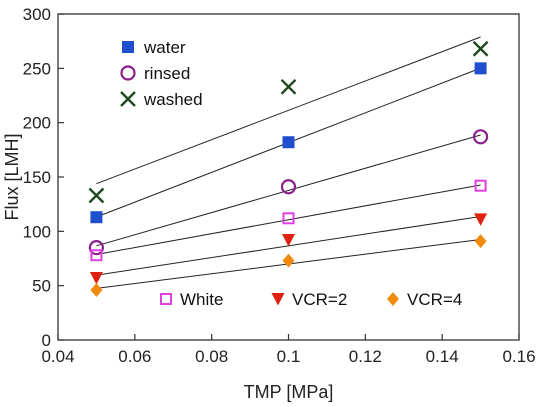 This screenshot has width=550, height=407. What do you see at coordinates (164, 47) in the screenshot?
I see `legend-label-water: water` at bounding box center [164, 47].